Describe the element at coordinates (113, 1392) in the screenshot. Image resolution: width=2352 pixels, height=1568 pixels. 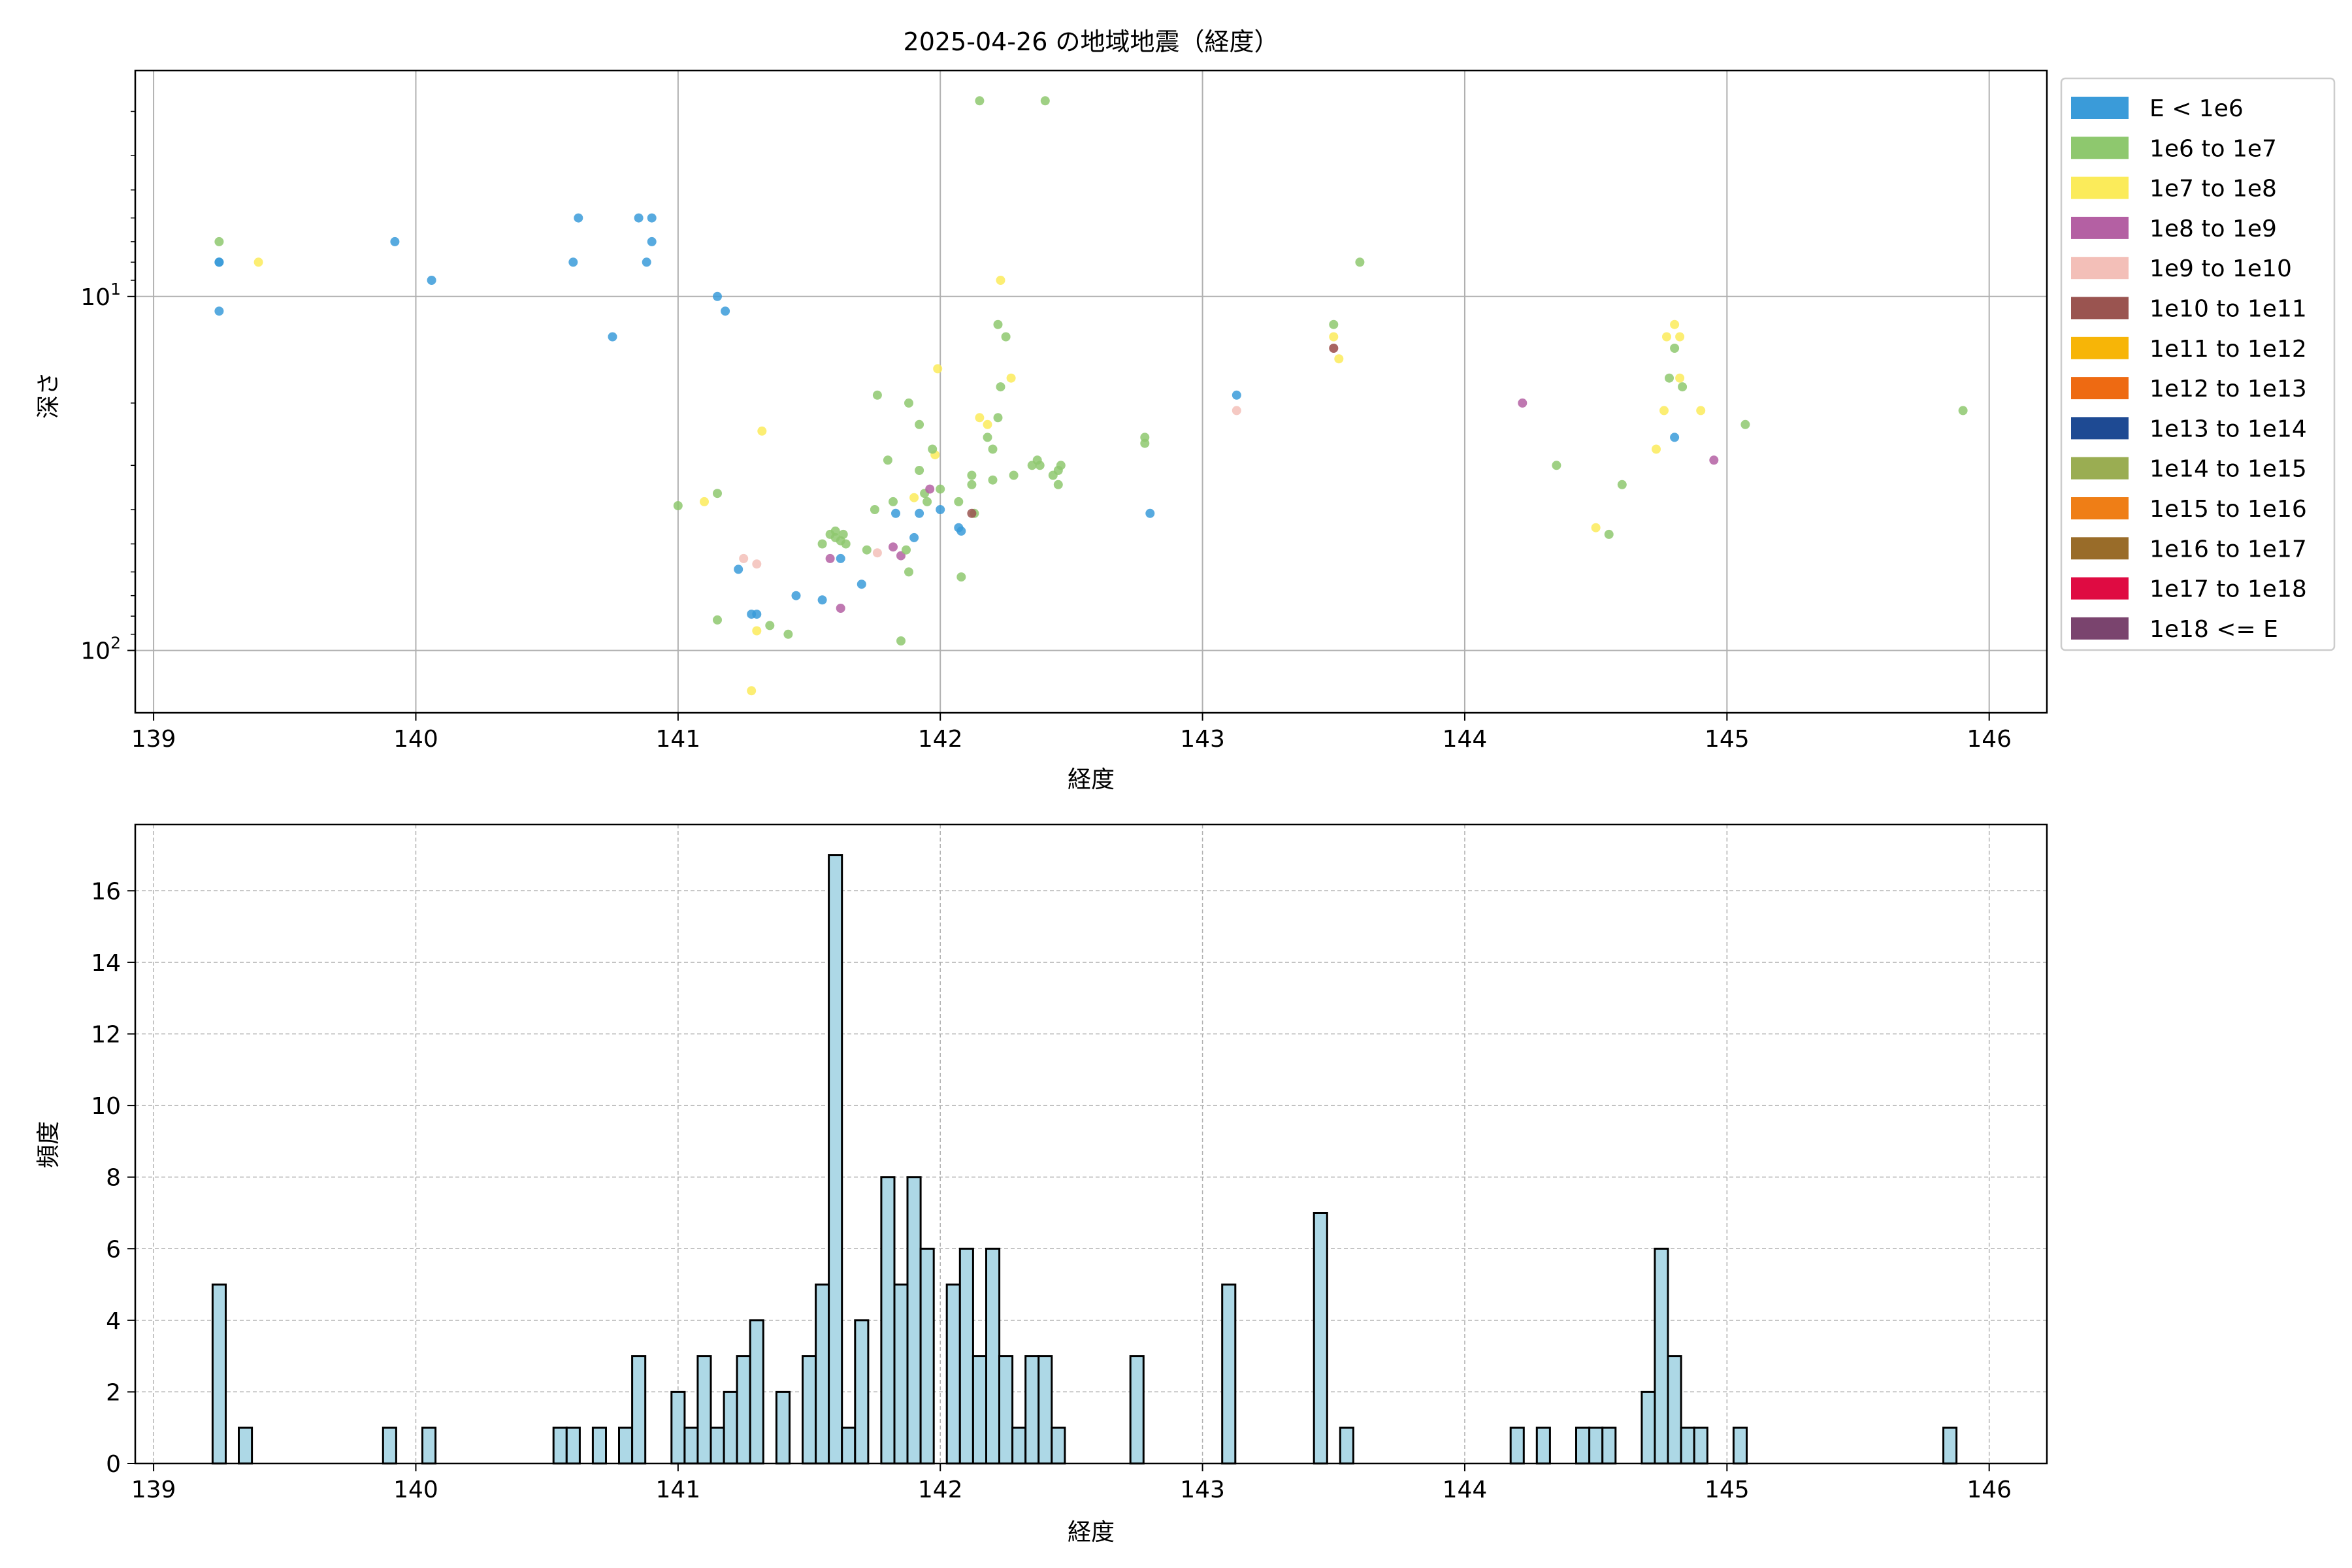
I see `histogram-y-tick-label: 2` at that location.